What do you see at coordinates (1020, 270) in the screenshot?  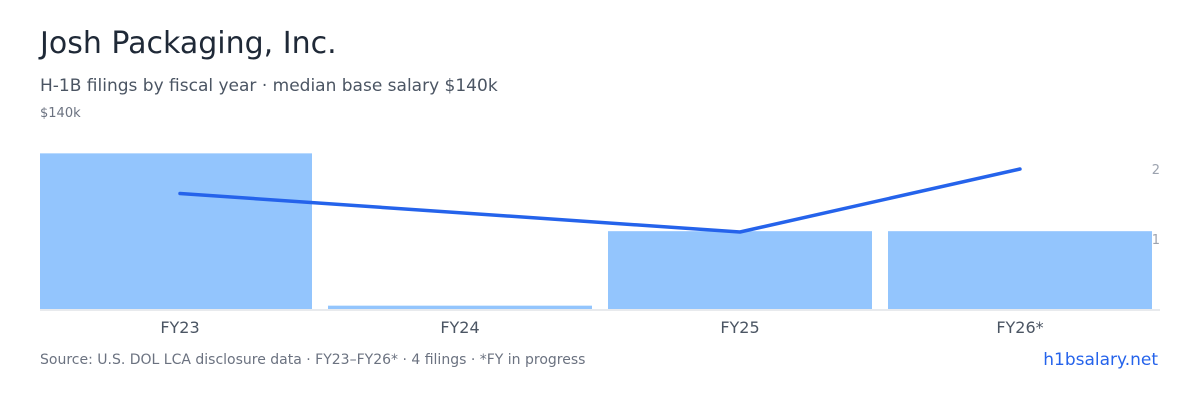 I see `bar-fy26` at bounding box center [1020, 270].